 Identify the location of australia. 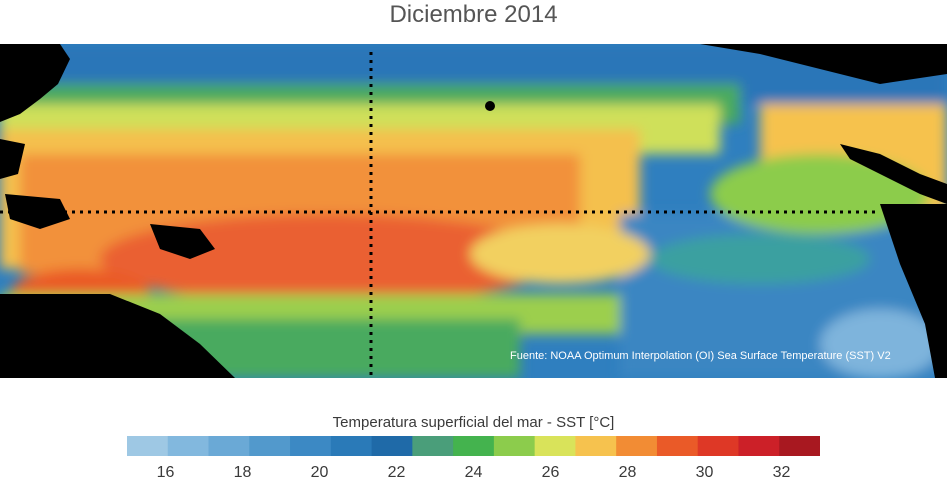
(117, 336).